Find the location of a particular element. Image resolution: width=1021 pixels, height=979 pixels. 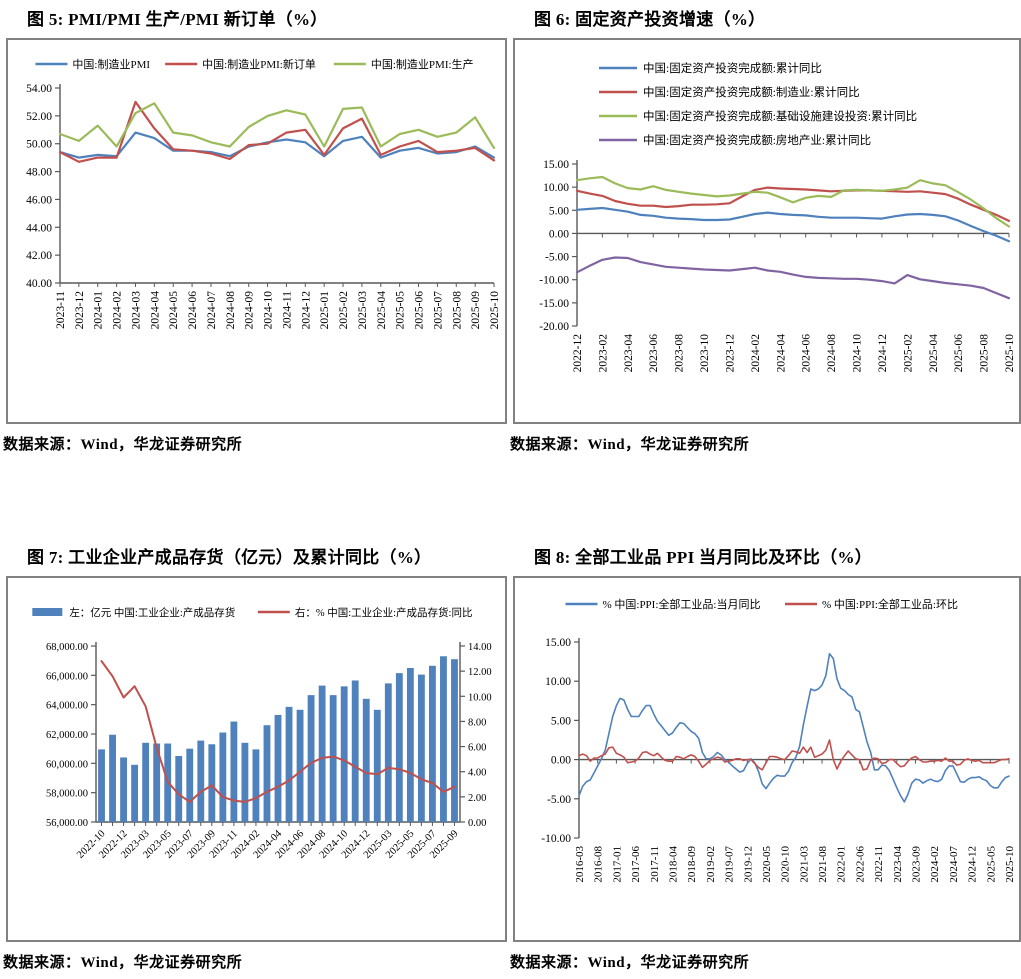

x-tick-label: 2018-04 is located at coordinates (673, 864).